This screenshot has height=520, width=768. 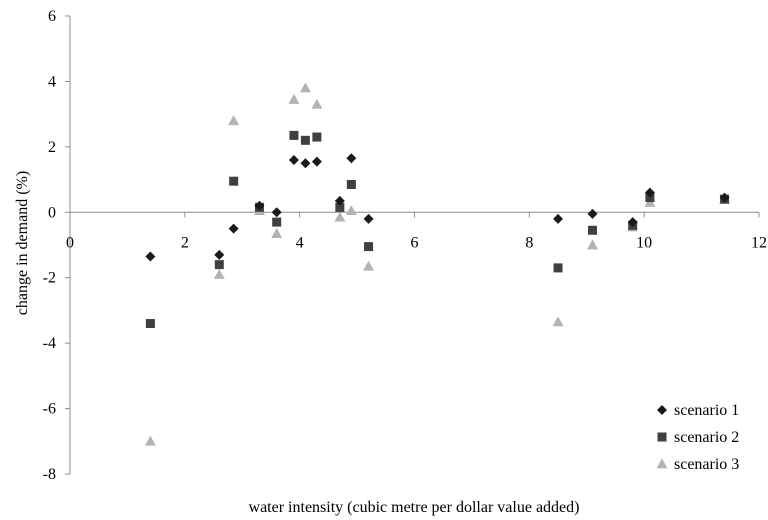 I want to click on y-tick-label: -2, so click(x=49, y=278).